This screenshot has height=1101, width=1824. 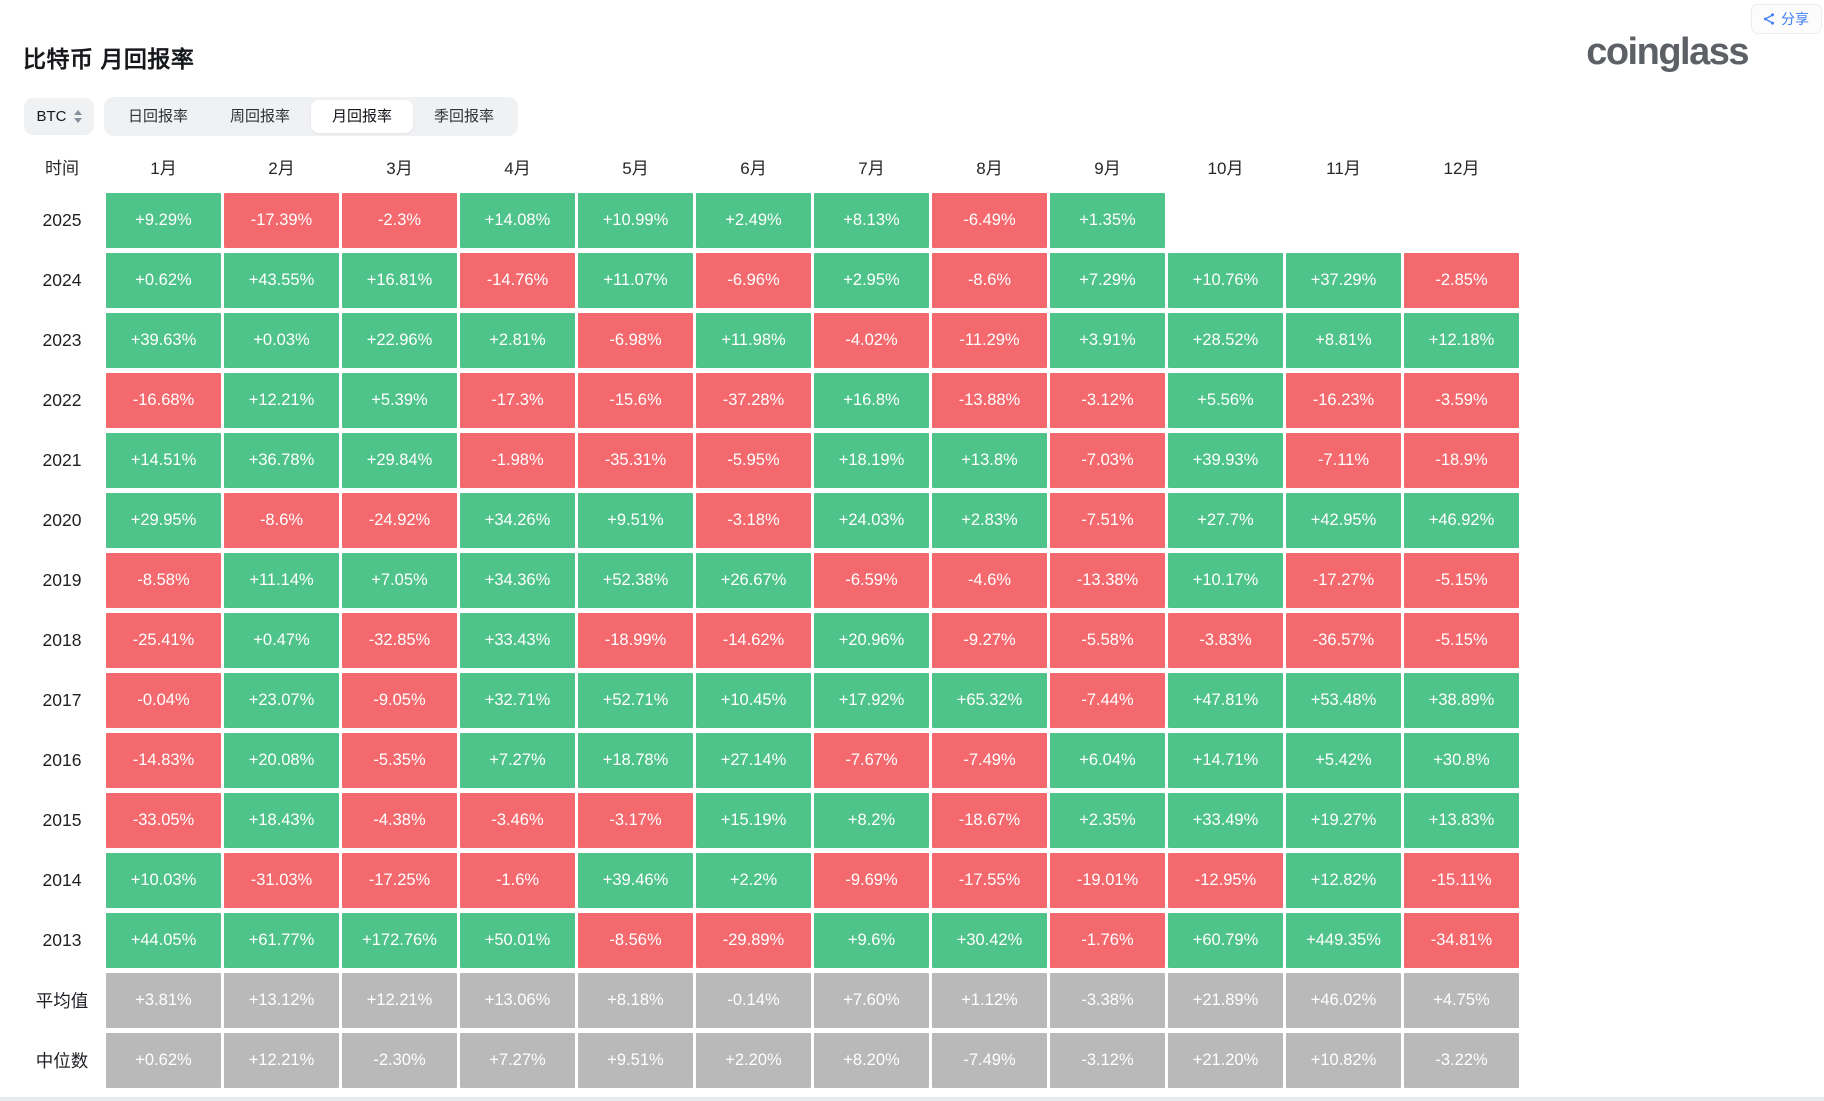 What do you see at coordinates (281, 280) in the screenshot?
I see `return-cell: +43.55%` at bounding box center [281, 280].